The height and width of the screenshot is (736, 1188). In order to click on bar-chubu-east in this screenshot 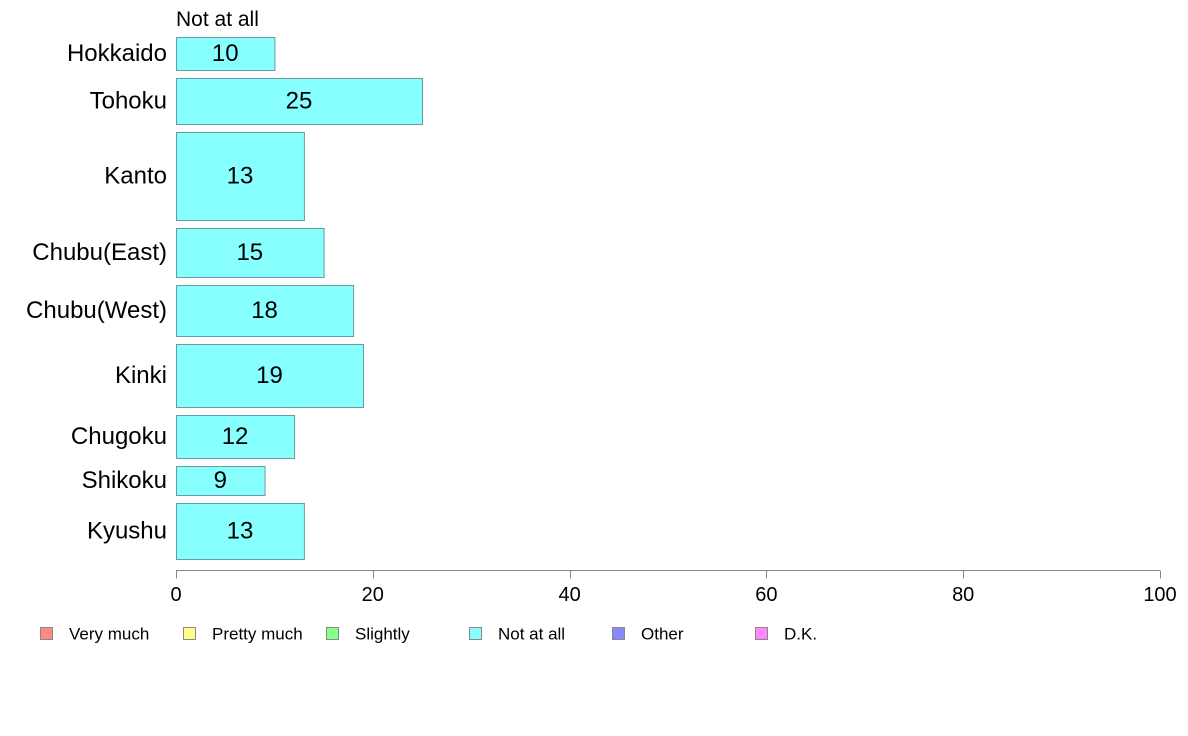, I will do `click(250, 253)`.